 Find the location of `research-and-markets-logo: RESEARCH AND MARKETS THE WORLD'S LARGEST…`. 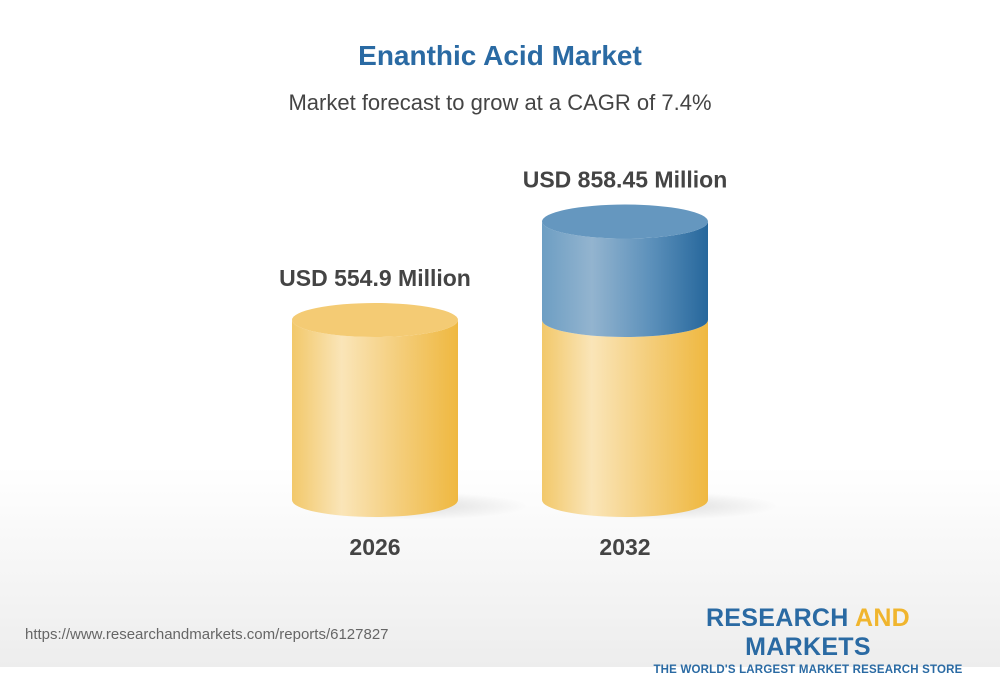

research-and-markets-logo: RESEARCH AND MARKETS THE WORLD'S LARGEST… is located at coordinates (808, 640).